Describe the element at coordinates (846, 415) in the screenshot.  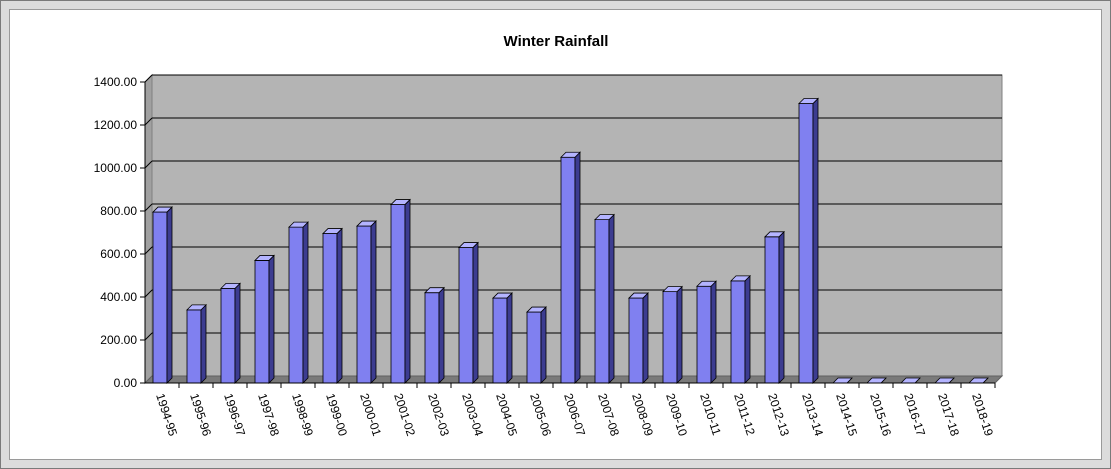
I see `x-tick-label: 2014-15` at that location.